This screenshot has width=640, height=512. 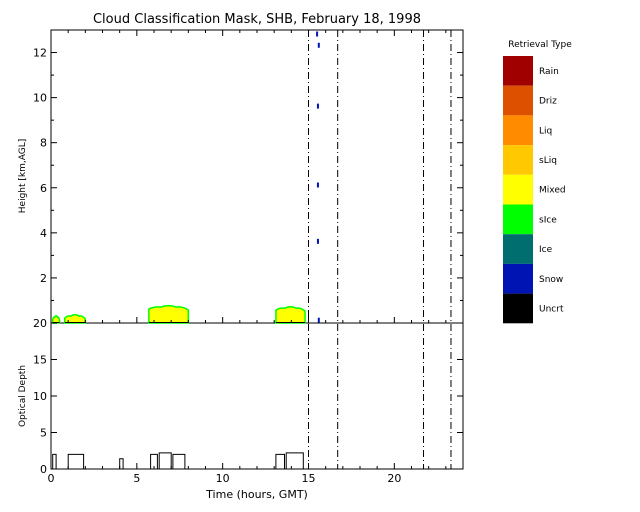 I want to click on x-tick-label: 5, so click(x=136, y=478).